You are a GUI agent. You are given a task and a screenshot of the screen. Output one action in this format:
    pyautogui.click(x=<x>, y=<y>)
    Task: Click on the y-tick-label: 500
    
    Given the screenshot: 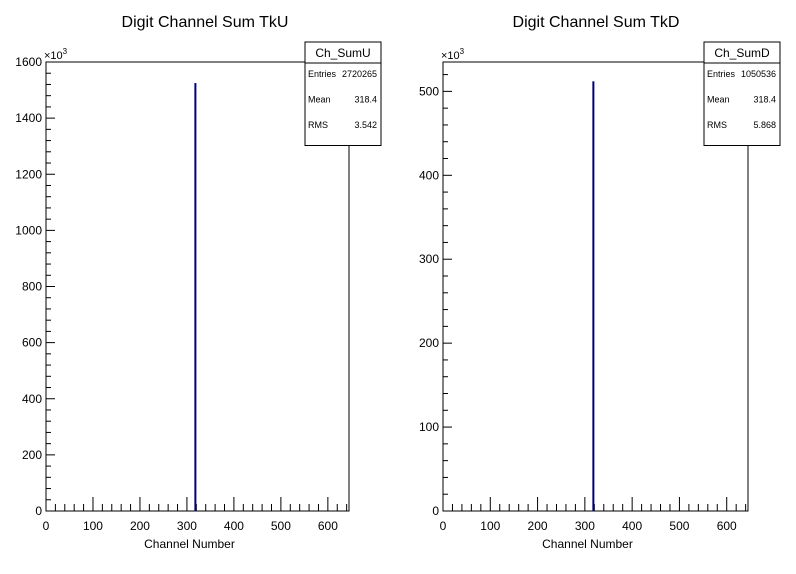 What is the action you would take?
    pyautogui.click(x=429, y=91)
    